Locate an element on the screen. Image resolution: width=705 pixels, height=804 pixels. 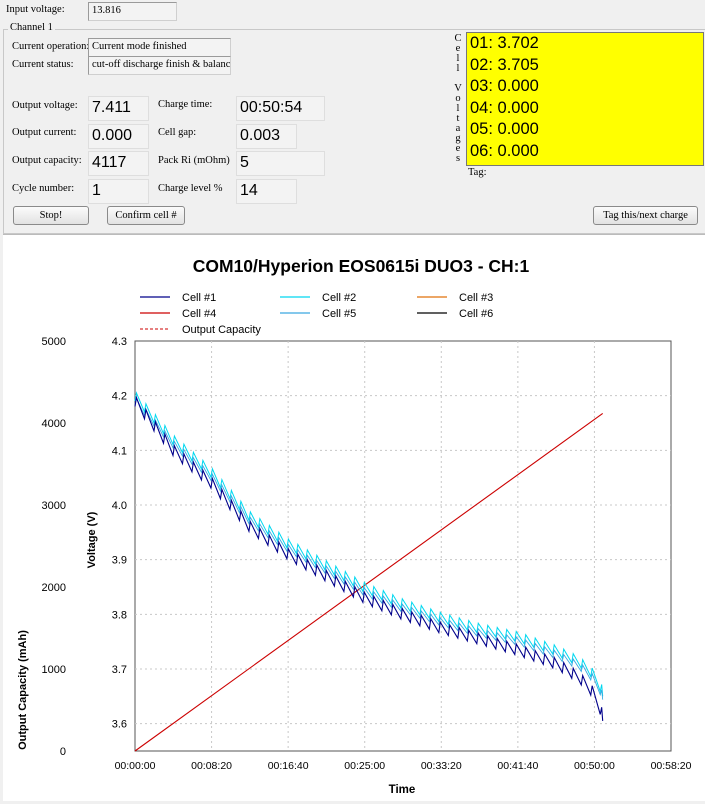
charge-time-field: 00:50:54 is located at coordinates (280, 108).